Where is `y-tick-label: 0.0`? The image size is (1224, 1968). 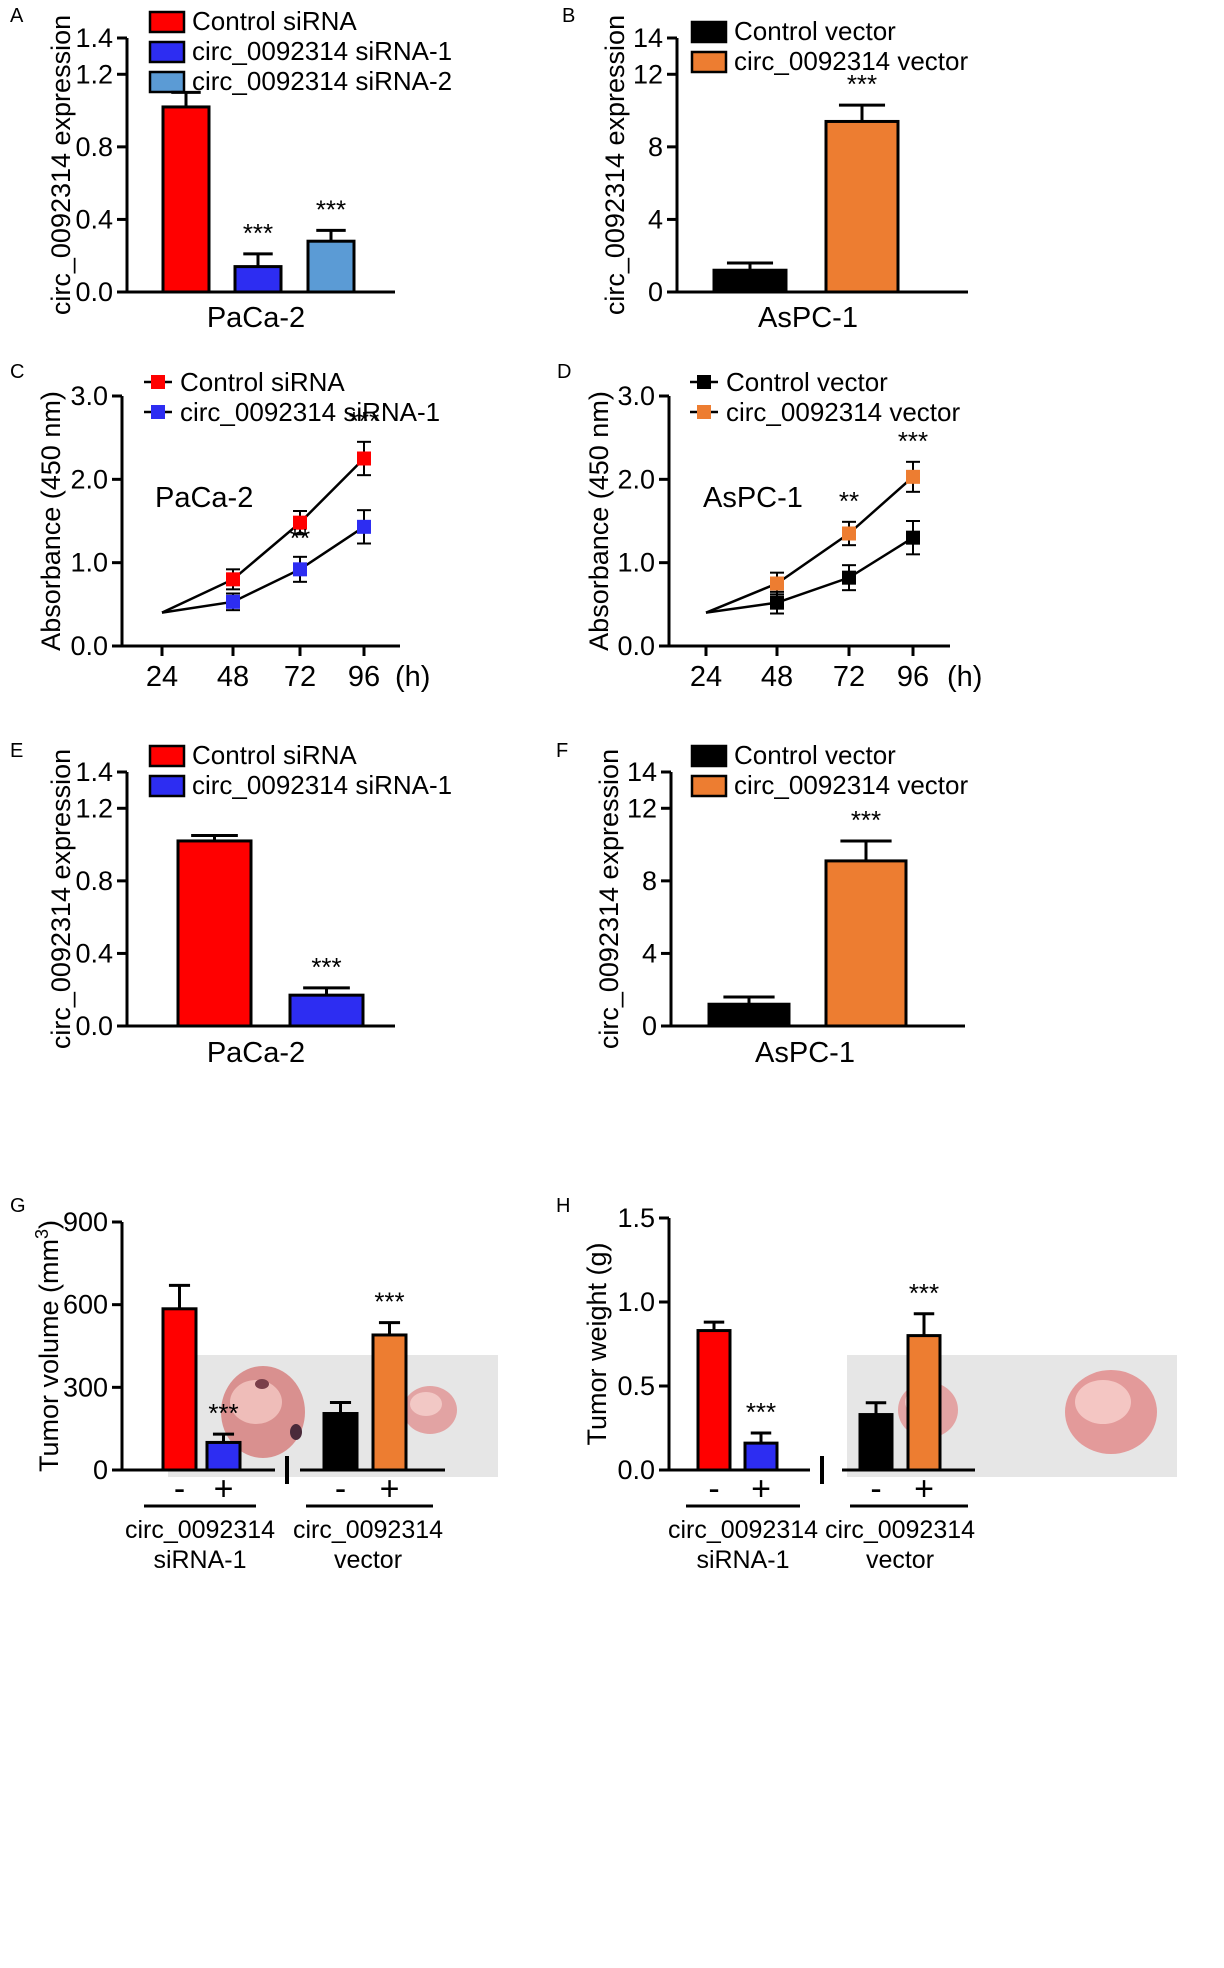 y-tick-label: 0.0 is located at coordinates (94, 1026).